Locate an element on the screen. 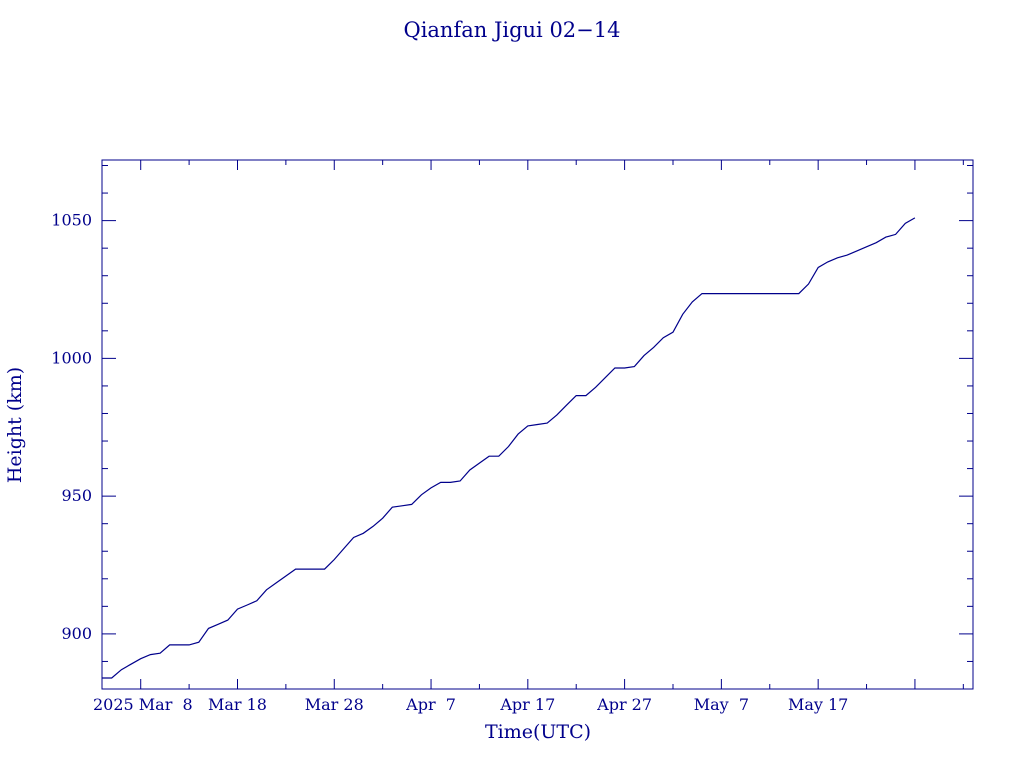 This screenshot has width=1024, height=768. x-tick-label: 2025 Mar 8 is located at coordinates (143, 704).